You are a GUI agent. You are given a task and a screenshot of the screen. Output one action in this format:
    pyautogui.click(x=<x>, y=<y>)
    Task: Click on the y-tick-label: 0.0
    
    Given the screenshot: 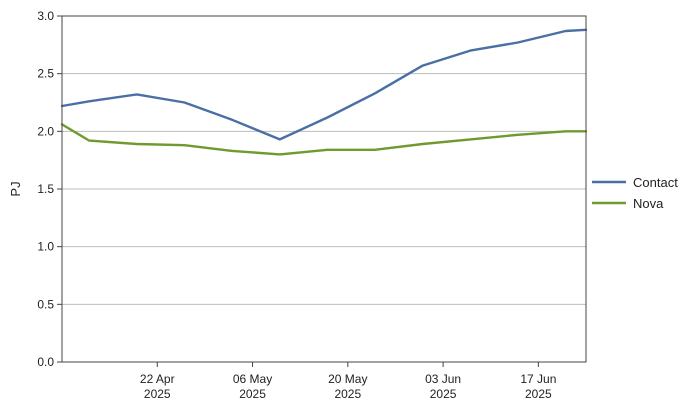 What is the action you would take?
    pyautogui.click(x=45, y=362)
    